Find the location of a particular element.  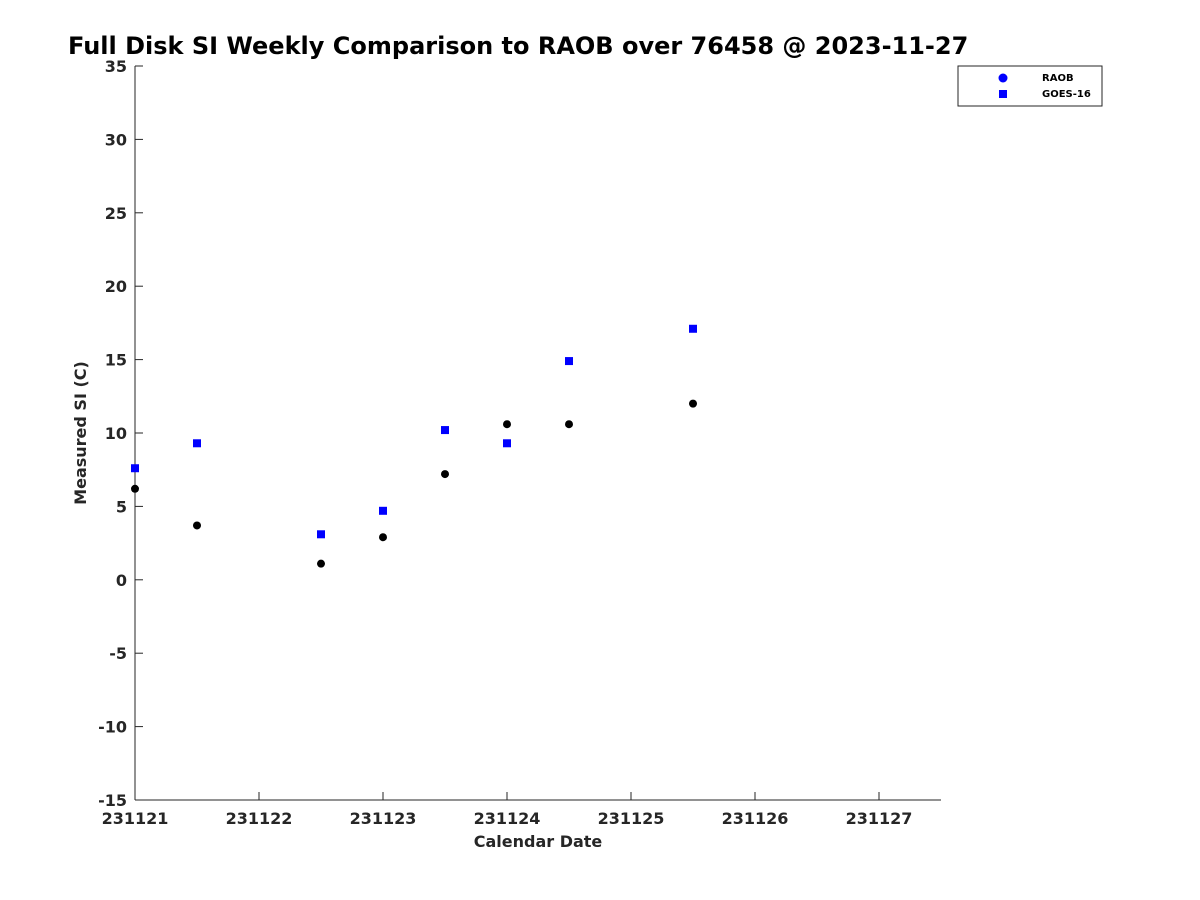

y-tick-label: 10 is located at coordinates (116, 433).